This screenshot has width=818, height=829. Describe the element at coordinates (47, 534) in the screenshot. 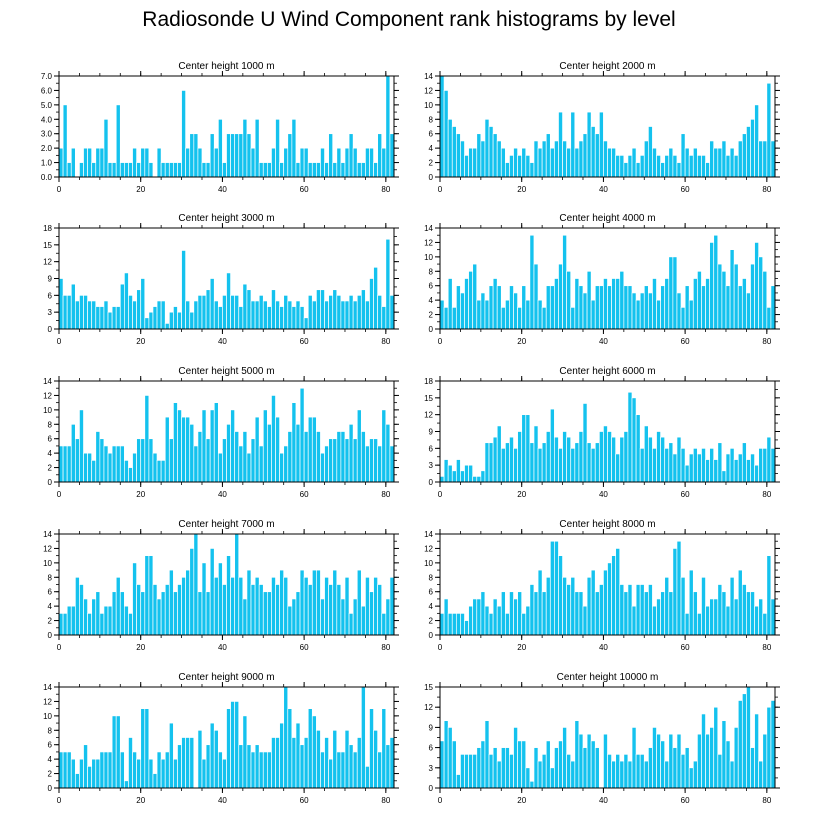

I see `y-tick-label: 14` at that location.